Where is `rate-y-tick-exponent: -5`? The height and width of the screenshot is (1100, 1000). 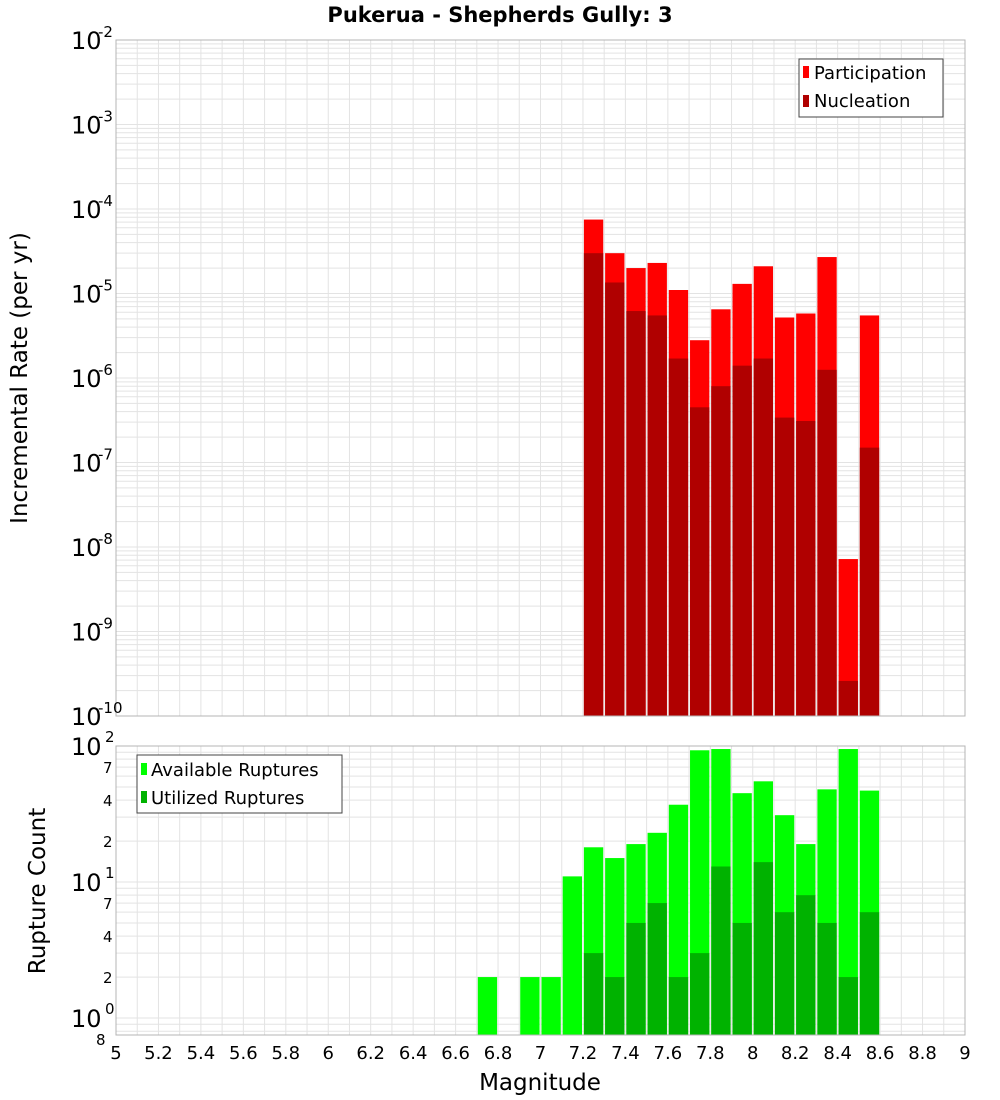
rate-y-tick-exponent: -5 is located at coordinates (105, 286).